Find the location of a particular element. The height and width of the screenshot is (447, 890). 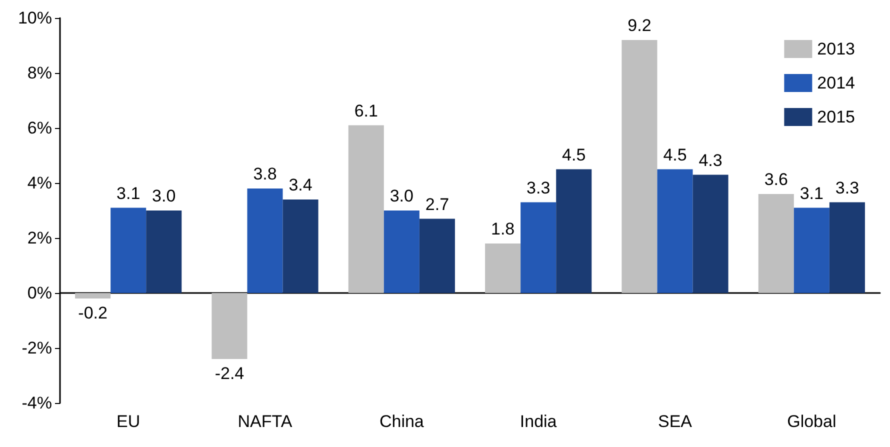

data-label: 3.6 is located at coordinates (776, 179).